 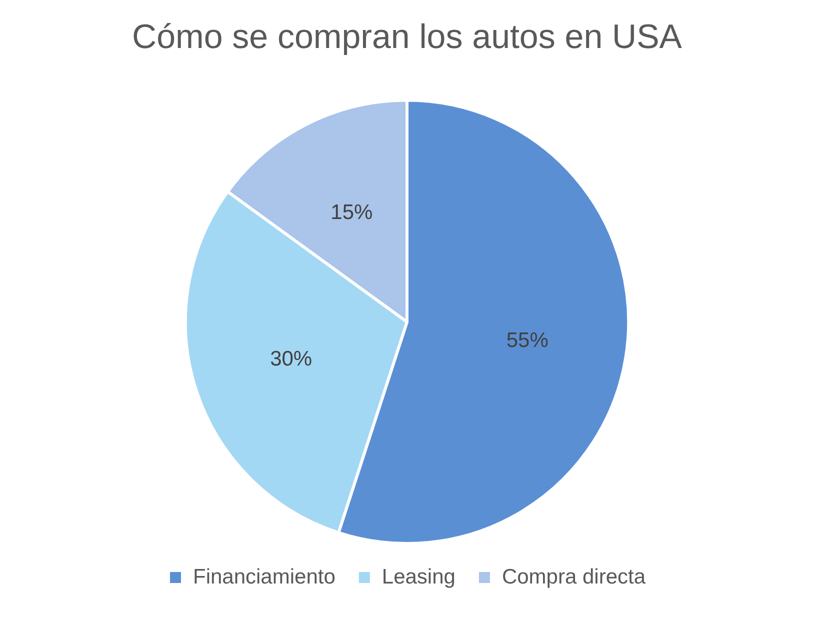 What do you see at coordinates (527, 340) in the screenshot?
I see `data-label: 55%` at bounding box center [527, 340].